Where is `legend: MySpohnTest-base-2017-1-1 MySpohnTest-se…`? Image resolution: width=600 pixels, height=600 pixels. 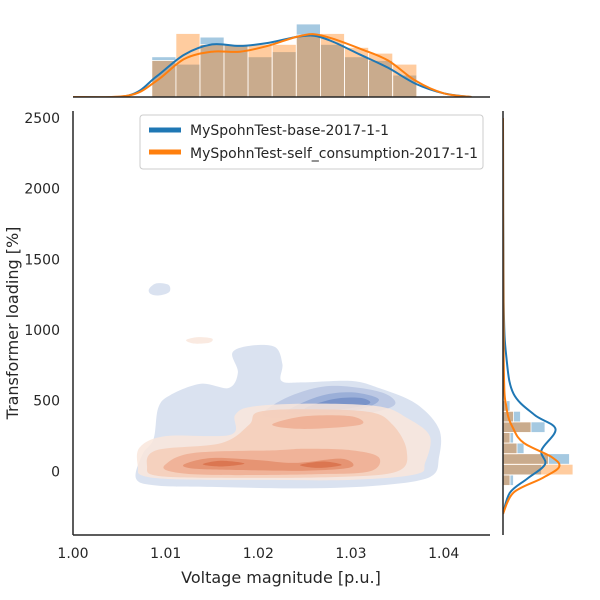
legend: MySpohnTest-base-2017-1-1 MySpohnTest-se… is located at coordinates (311, 142).